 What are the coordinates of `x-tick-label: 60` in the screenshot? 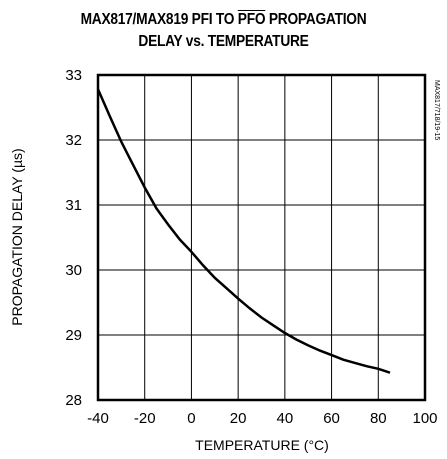 It's located at (331, 418).